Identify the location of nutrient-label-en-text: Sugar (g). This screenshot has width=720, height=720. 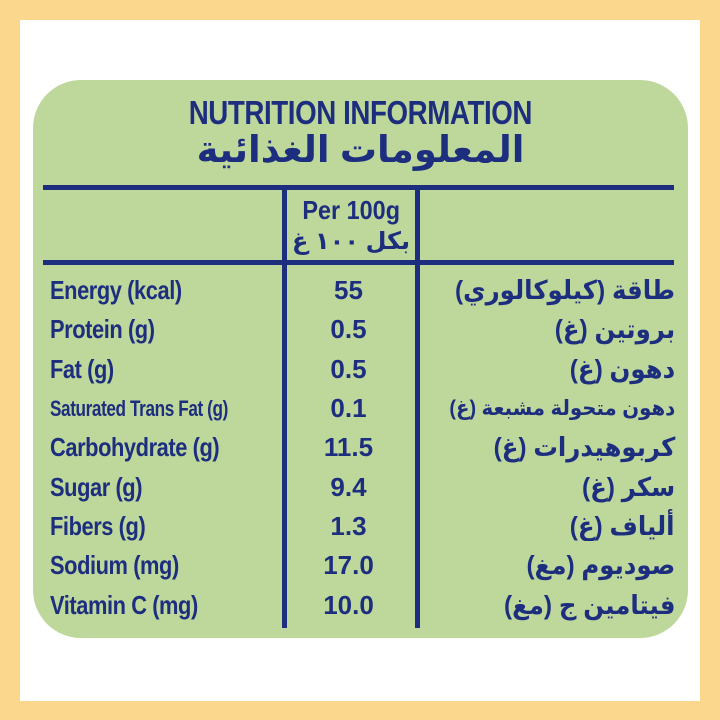
(96, 486).